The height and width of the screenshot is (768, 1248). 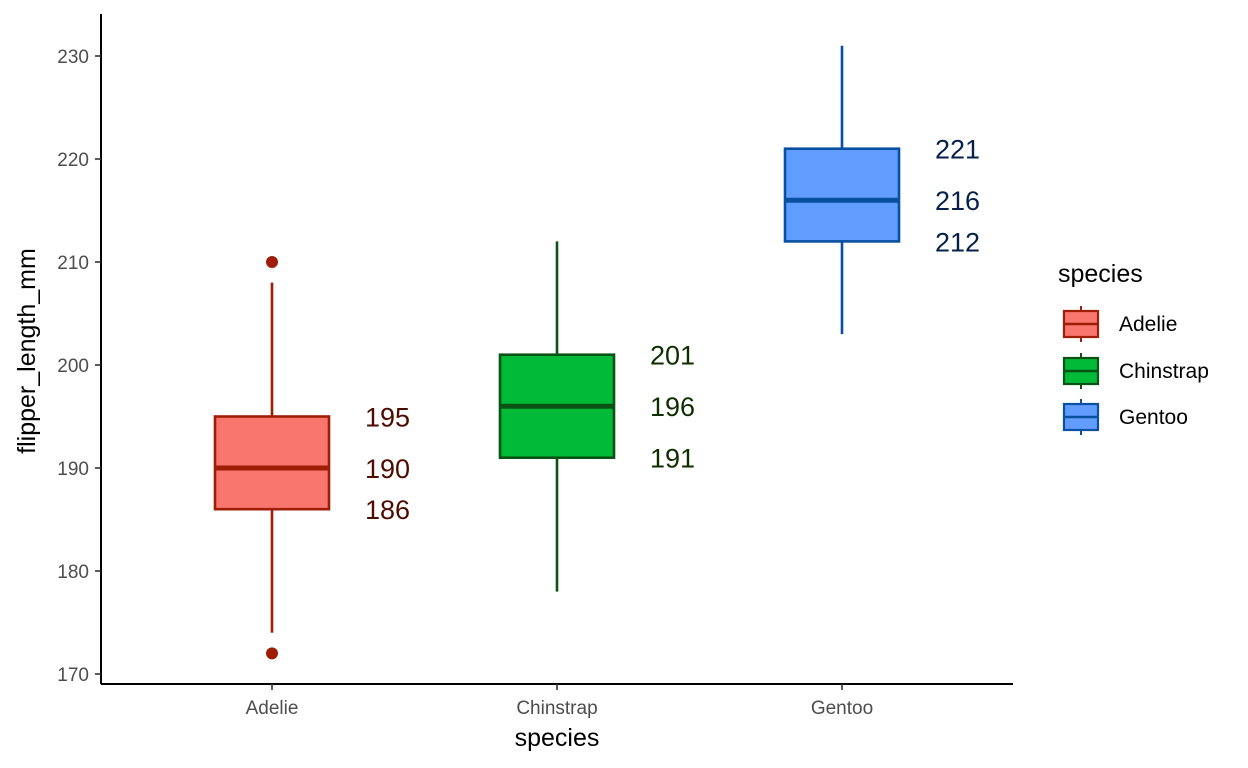 What do you see at coordinates (842, 708) in the screenshot?
I see `x-tick-label: Gentoo` at bounding box center [842, 708].